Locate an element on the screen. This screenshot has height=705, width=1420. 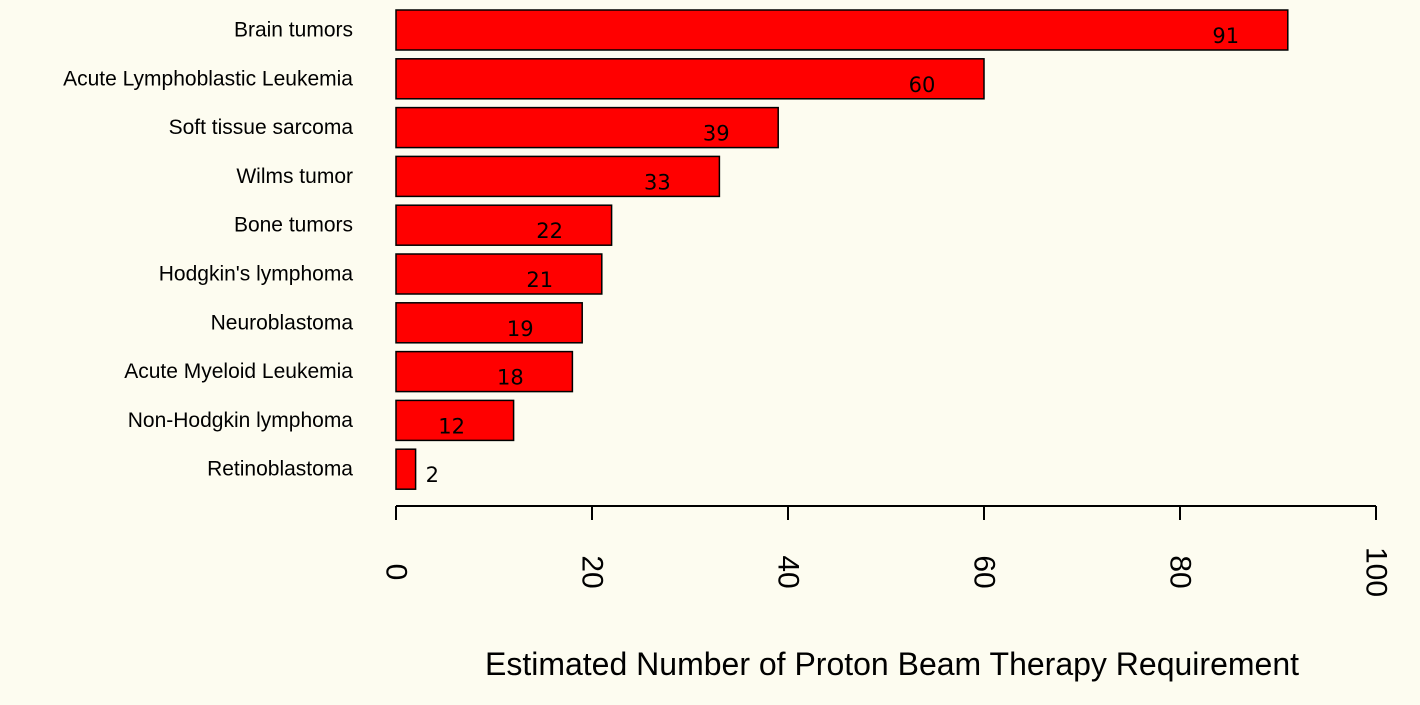
bar-retinoblastoma is located at coordinates (406, 469).